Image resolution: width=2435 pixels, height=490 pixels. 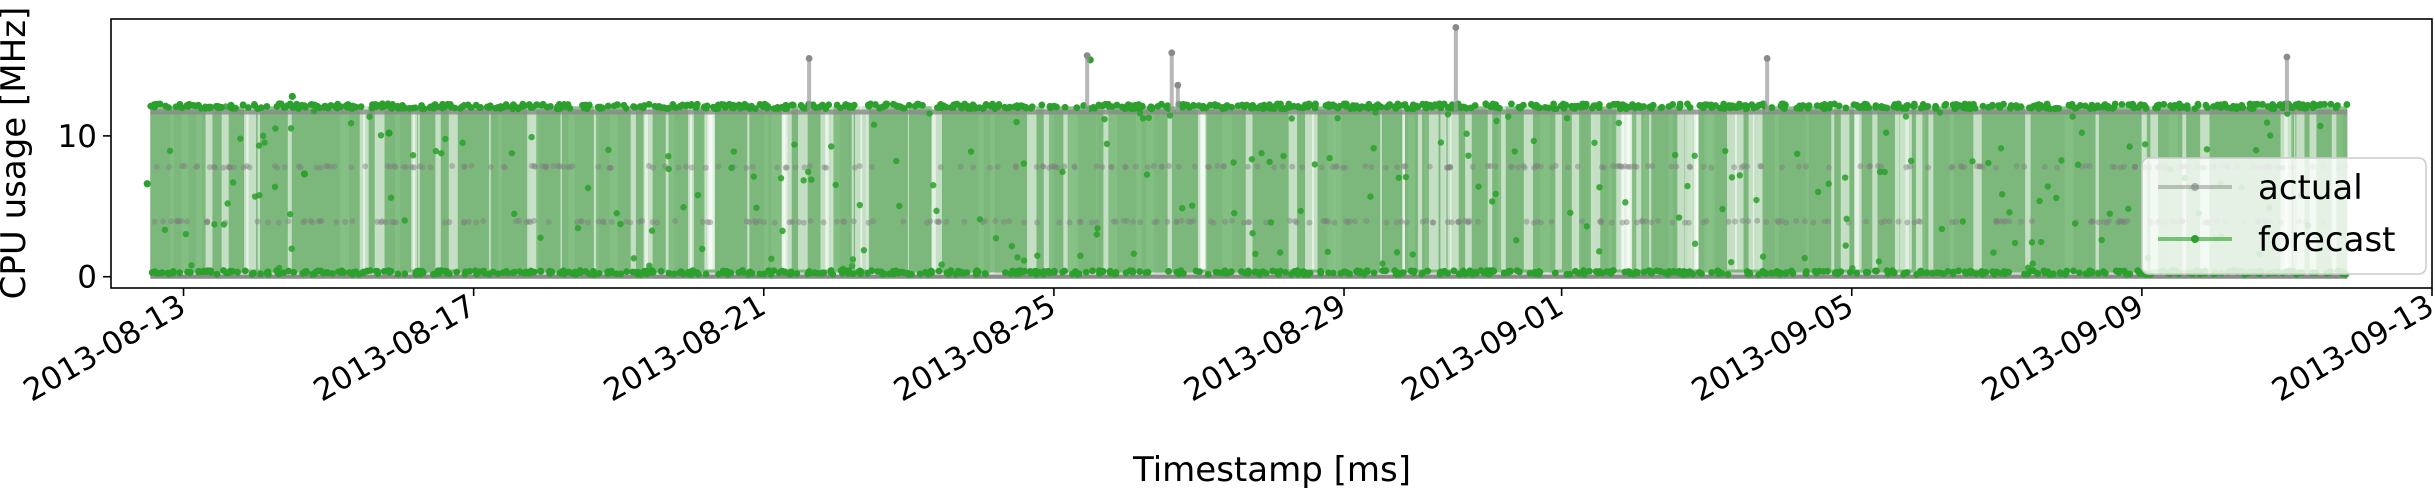 I want to click on actual-spike-point, so click(x=1767, y=58).